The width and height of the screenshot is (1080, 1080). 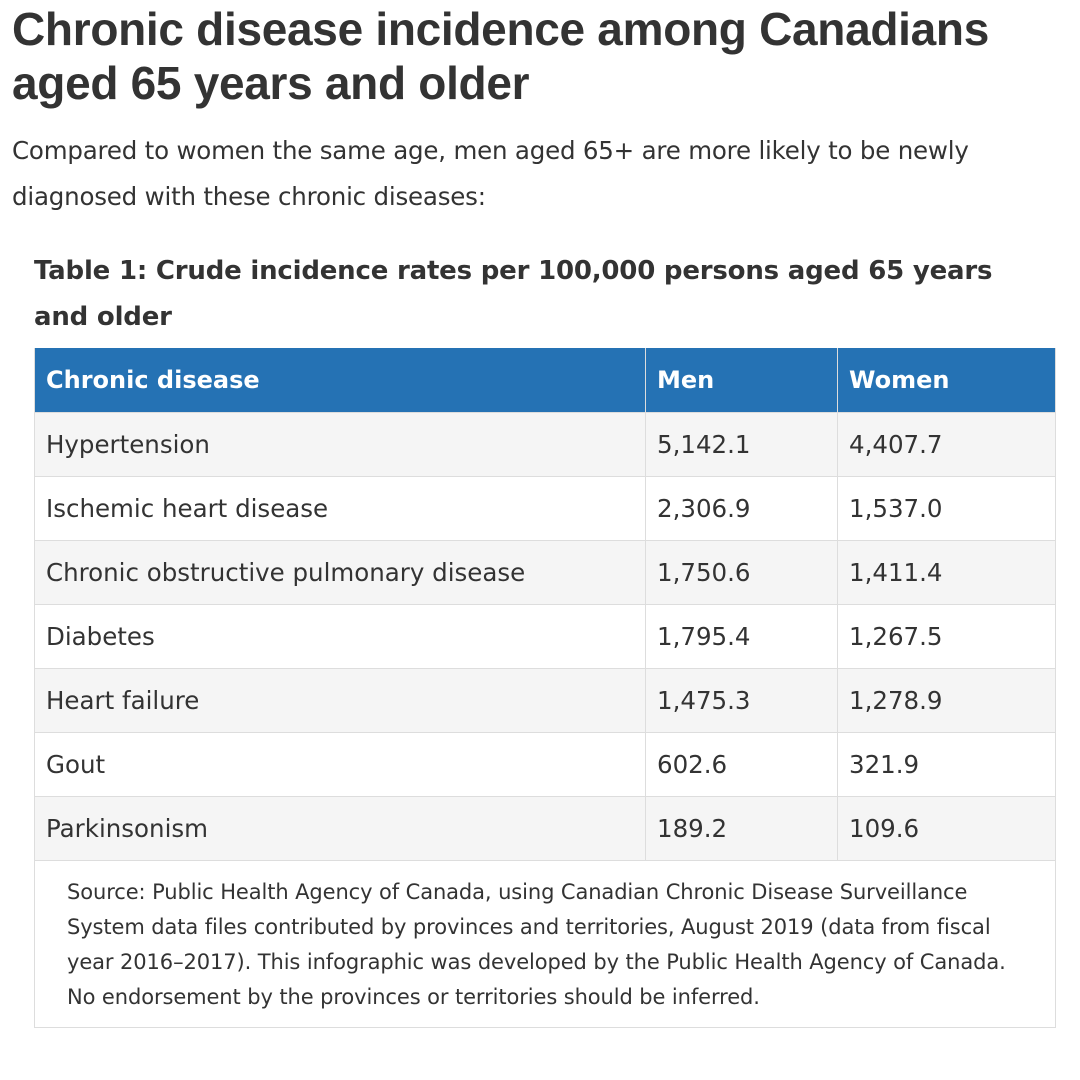 I want to click on men-rate-cell: 1,475.3, so click(x=741, y=700).